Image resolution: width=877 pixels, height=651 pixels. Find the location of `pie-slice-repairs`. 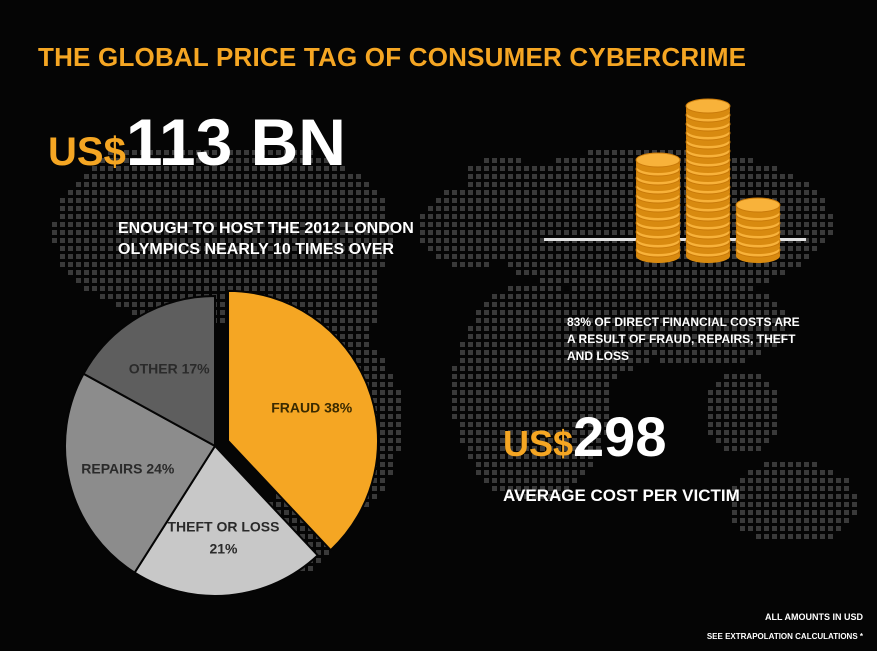

pie-slice-repairs is located at coordinates (140, 473).